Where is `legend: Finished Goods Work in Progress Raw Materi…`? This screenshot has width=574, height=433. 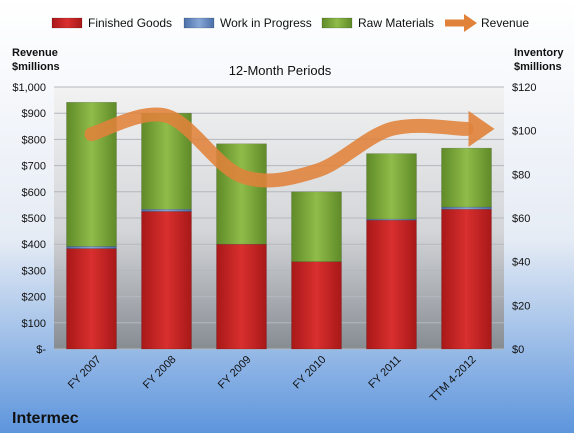
legend: Finished Goods Work in Progress Raw Materi… is located at coordinates (290, 23).